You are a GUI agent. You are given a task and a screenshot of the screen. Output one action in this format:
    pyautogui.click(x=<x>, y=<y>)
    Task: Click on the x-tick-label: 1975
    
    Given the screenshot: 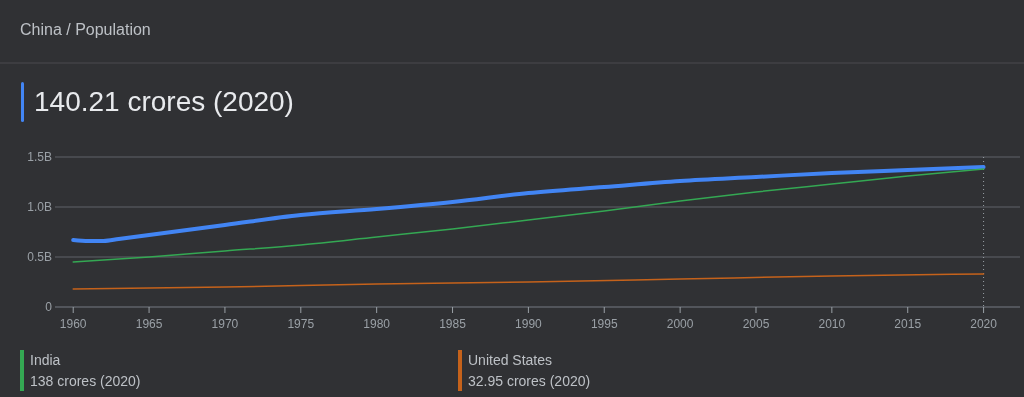 What is the action you would take?
    pyautogui.click(x=301, y=324)
    